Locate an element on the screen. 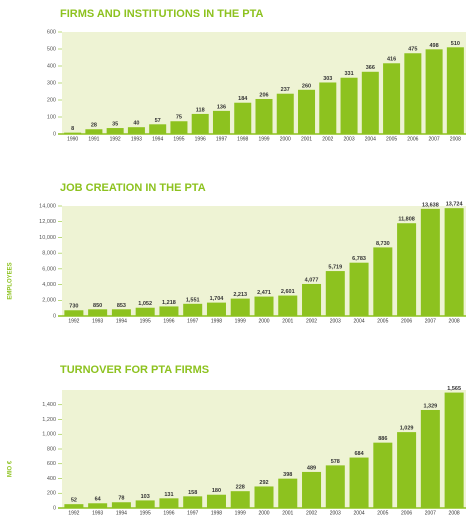 This screenshot has width=466, height=515. value-label: 206 is located at coordinates (263, 95).